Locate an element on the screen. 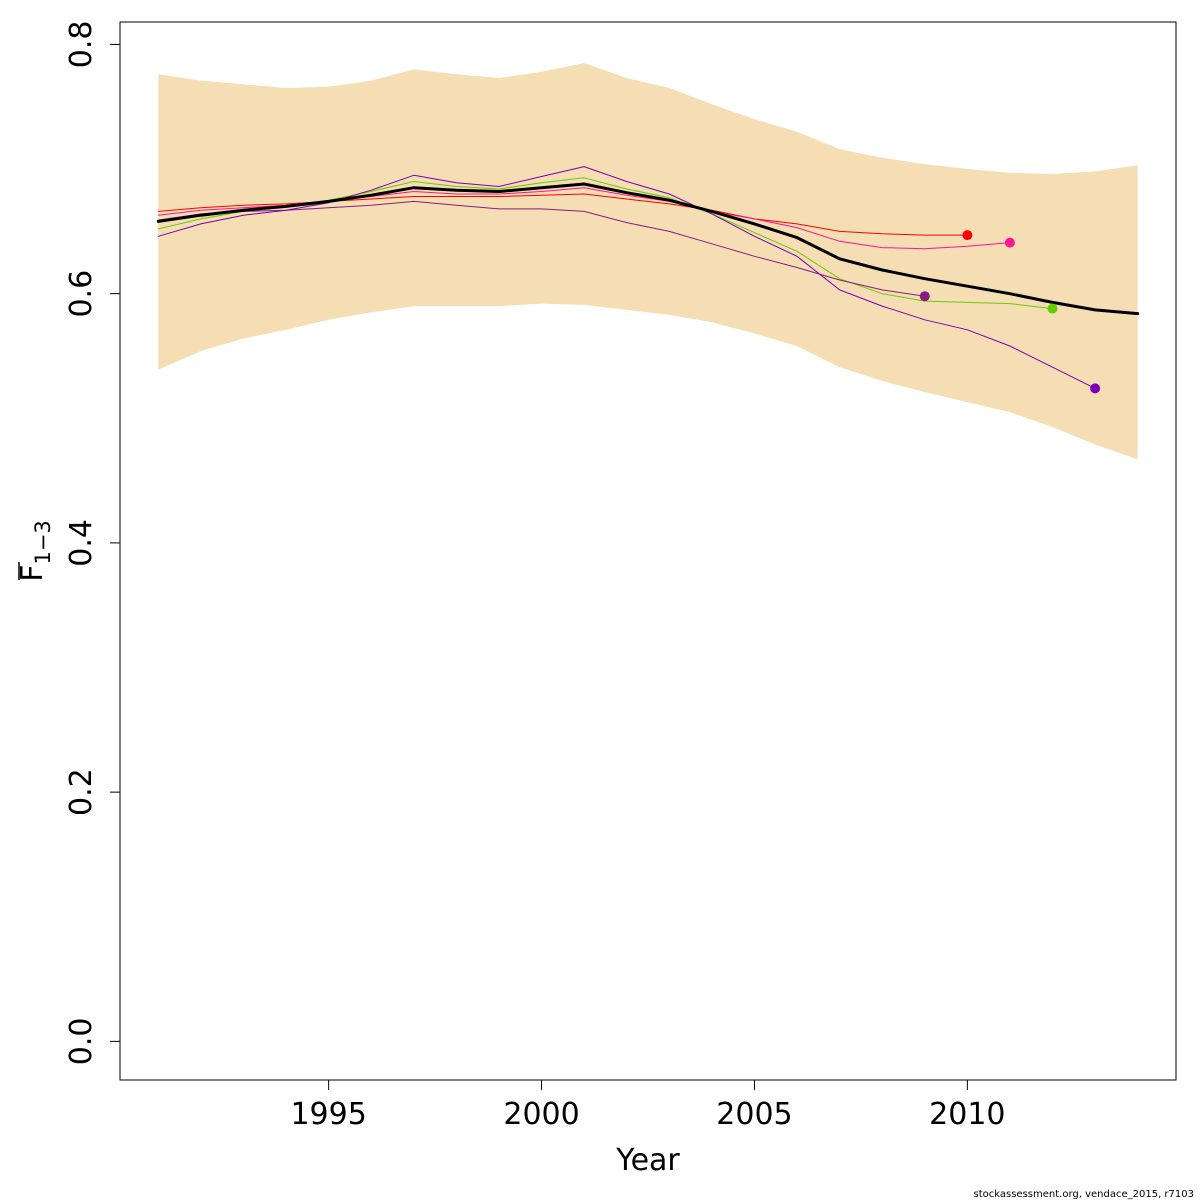 This screenshot has width=1200, height=1200. series-line-main is located at coordinates (648, 249).